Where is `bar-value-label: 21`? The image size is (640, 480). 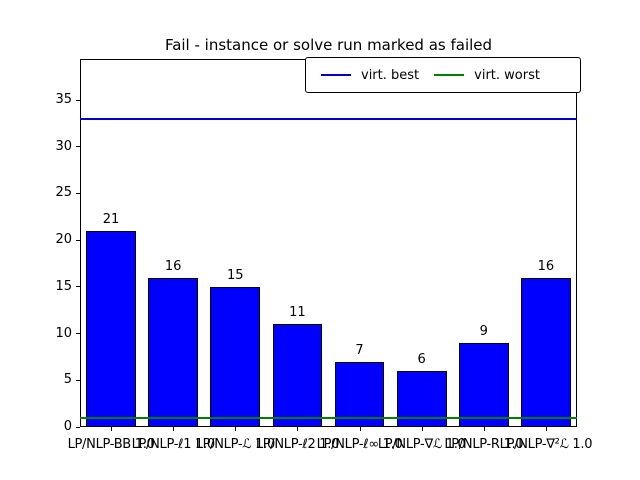
bar-value-label: 21 is located at coordinates (111, 219).